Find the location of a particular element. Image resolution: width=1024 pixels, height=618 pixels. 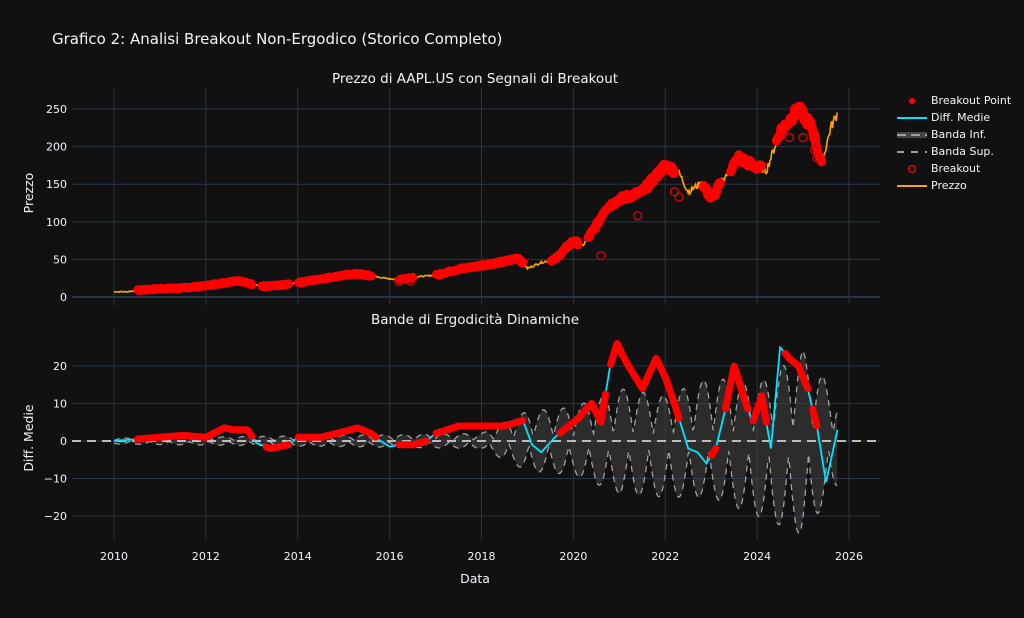

svg-text: 50 is located at coordinates (60, 259).